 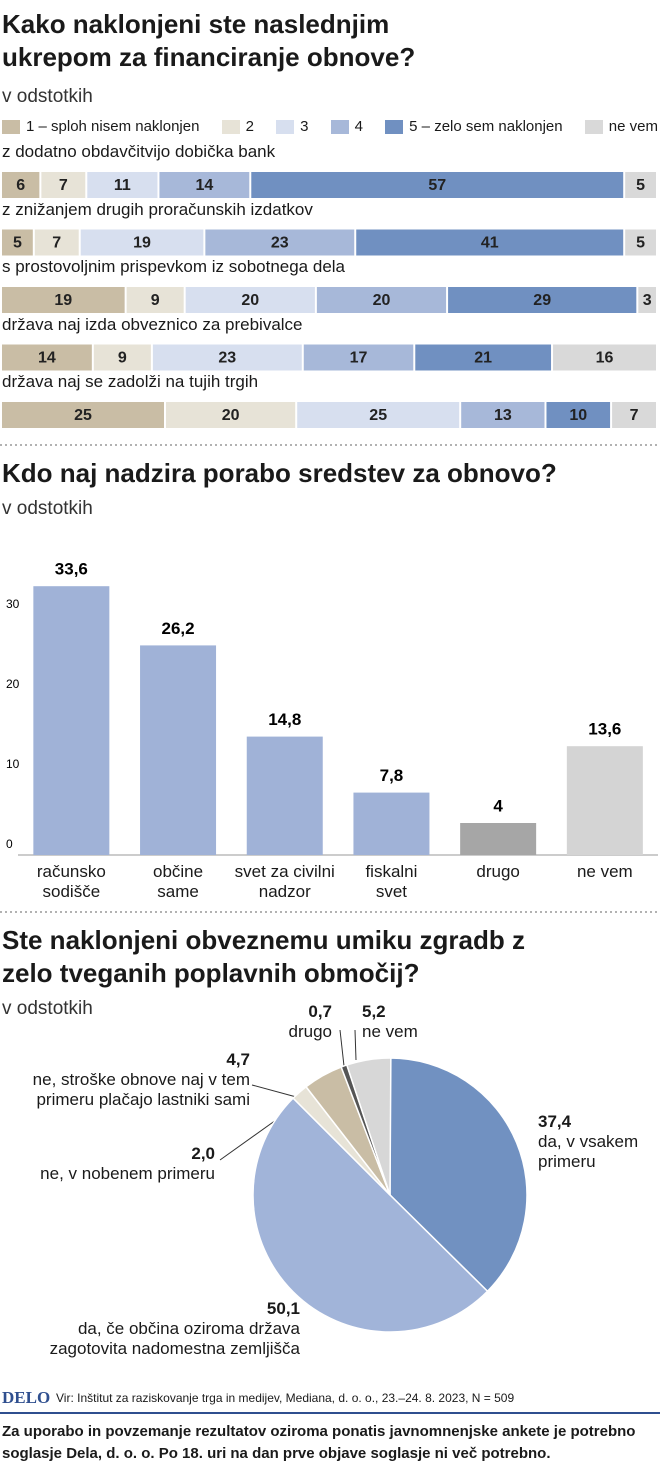 I want to click on data-label: 7,8, so click(x=392, y=775).